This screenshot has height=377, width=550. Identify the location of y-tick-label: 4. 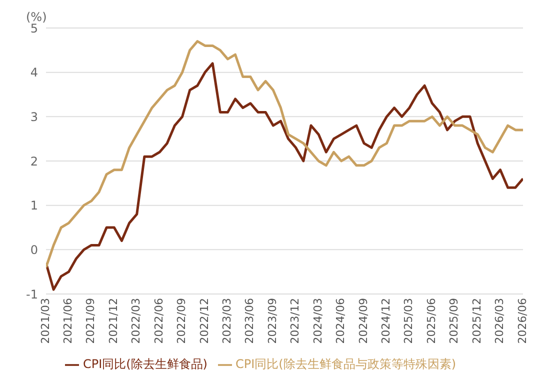
(34, 73).